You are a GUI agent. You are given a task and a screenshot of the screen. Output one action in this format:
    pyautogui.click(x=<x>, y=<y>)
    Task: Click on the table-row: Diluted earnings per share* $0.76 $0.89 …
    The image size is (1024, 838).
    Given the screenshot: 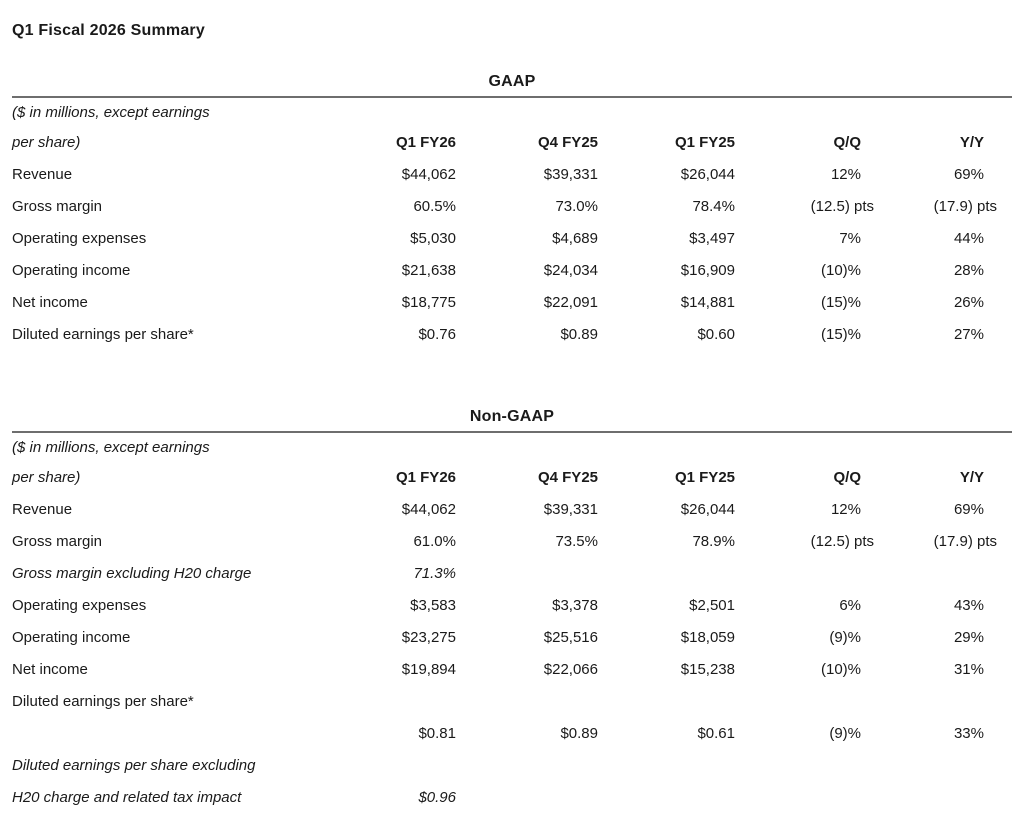 What is the action you would take?
    pyautogui.click(x=512, y=334)
    